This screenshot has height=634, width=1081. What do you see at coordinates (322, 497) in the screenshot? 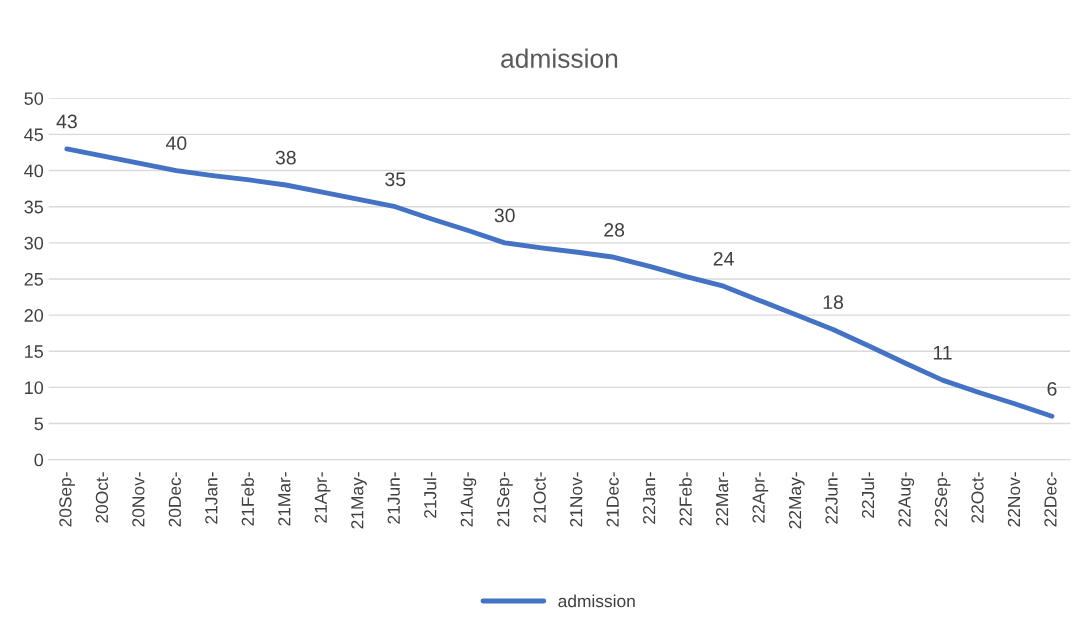
I see `x-tick-label: 21Apr-` at bounding box center [322, 497].